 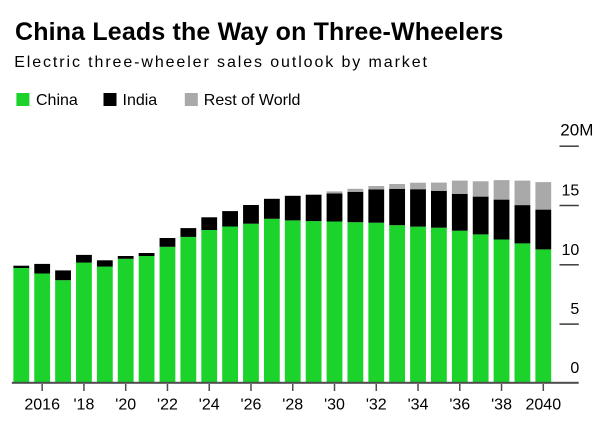 What do you see at coordinates (209, 405) in the screenshot?
I see `svg-text: '24` at bounding box center [209, 405].